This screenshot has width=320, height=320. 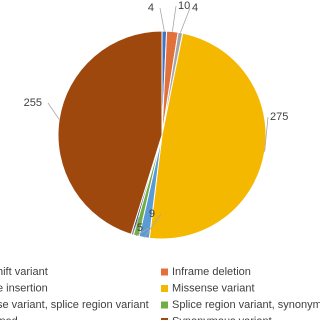 What do you see at coordinates (9, 317) in the screenshot?
I see `legend-label: ined` at bounding box center [9, 317].